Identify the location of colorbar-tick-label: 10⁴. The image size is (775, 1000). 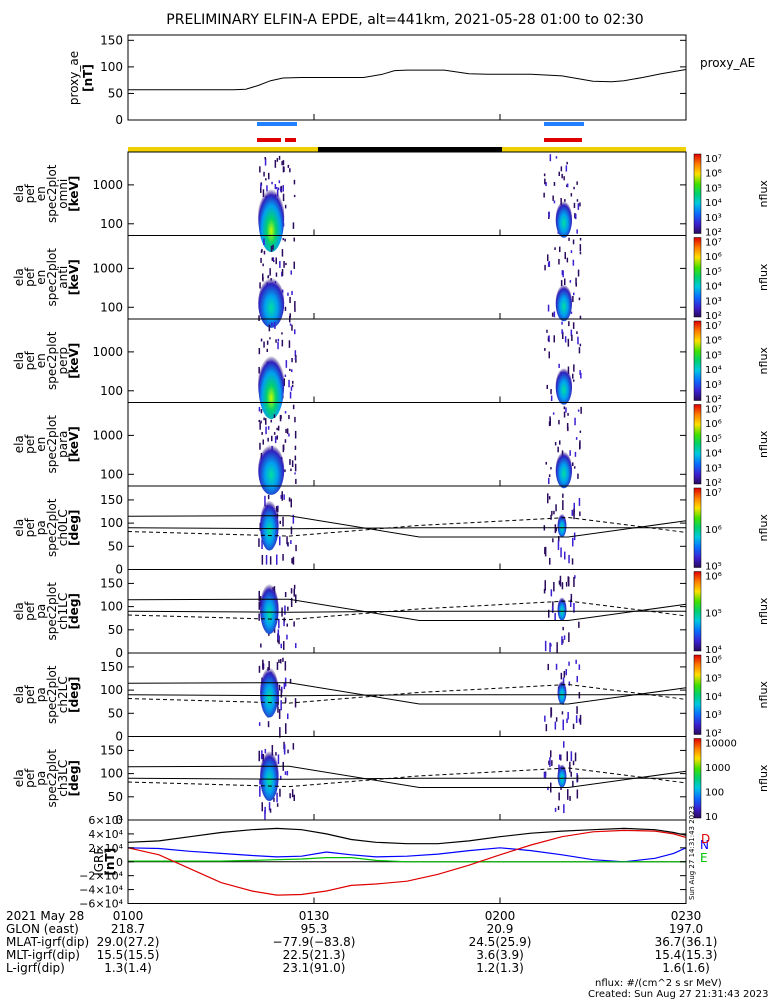
(713, 370).